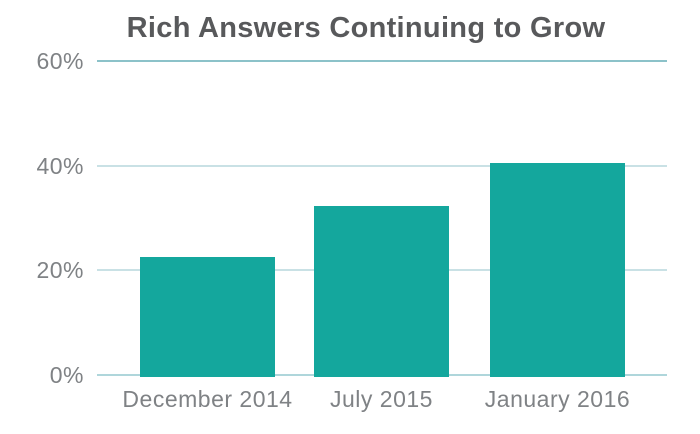 This screenshot has width=700, height=434. I want to click on y-axis-tick-label: 40%, so click(60, 165).